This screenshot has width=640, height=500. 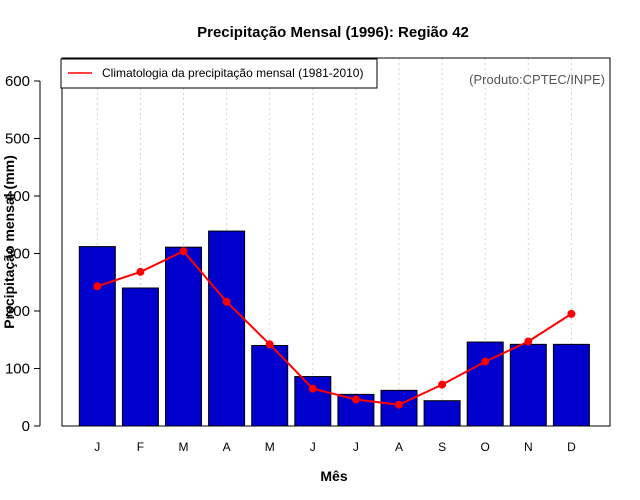 What do you see at coordinates (17, 311) in the screenshot?
I see `y-tick-label-200: 200` at bounding box center [17, 311].